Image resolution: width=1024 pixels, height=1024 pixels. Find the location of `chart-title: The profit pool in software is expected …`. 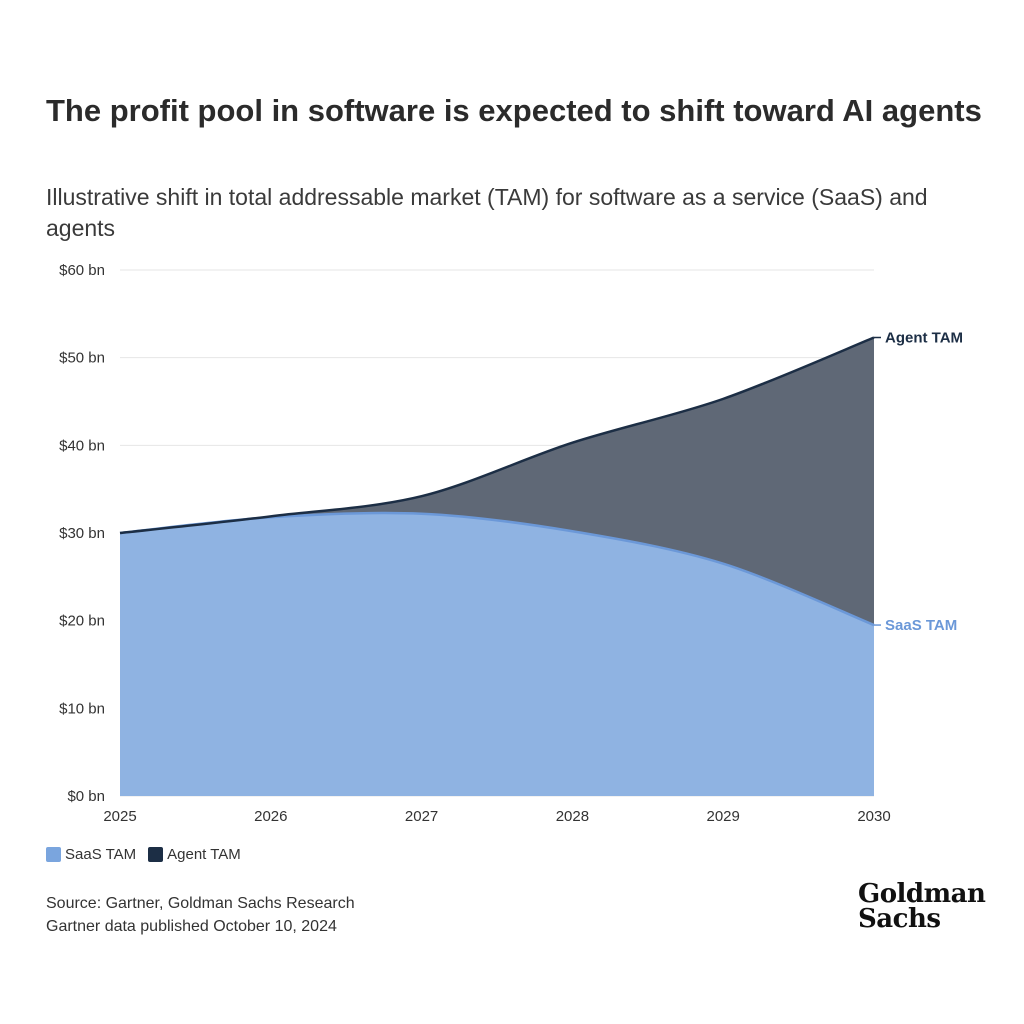

chart-title: The profit pool in software is expected … is located at coordinates (514, 110).